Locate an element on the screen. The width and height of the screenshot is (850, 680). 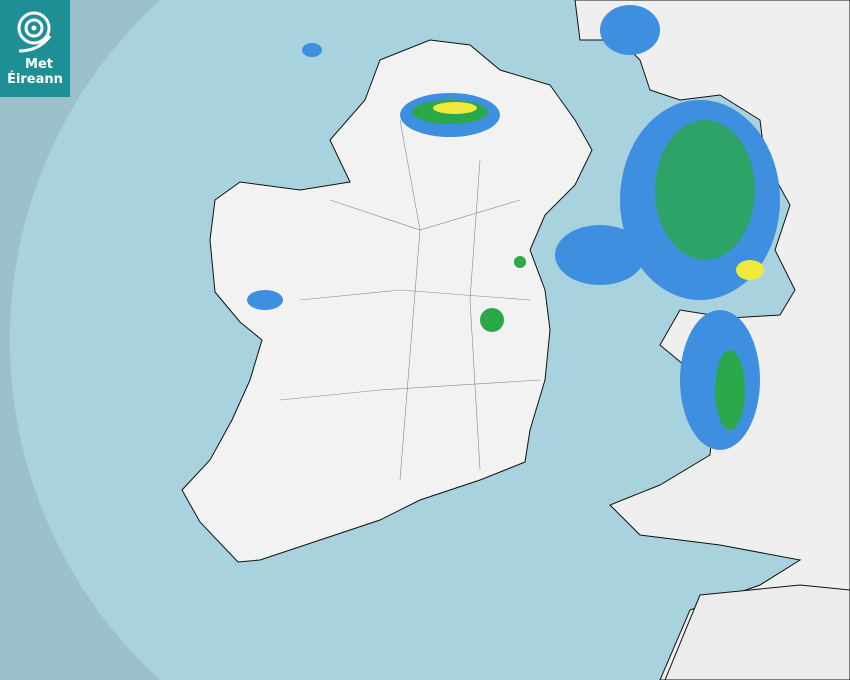
logo-text-met: Met is located at coordinates (39, 64).